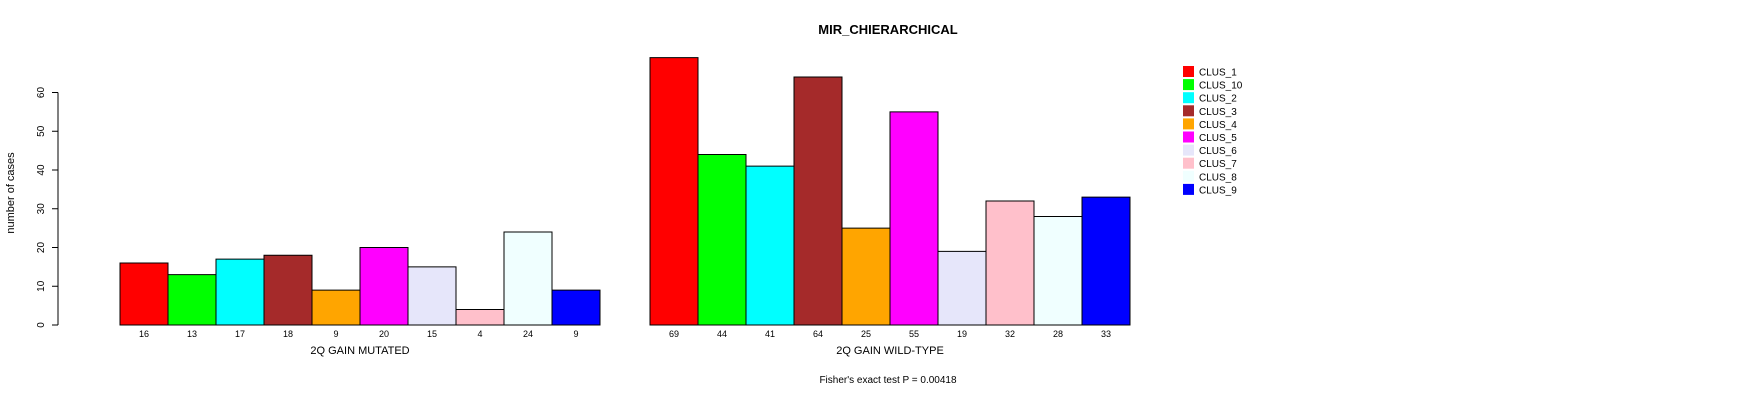 This screenshot has height=400, width=1740. Describe the element at coordinates (432, 334) in the screenshot. I see `bar-value-label: 15` at that location.